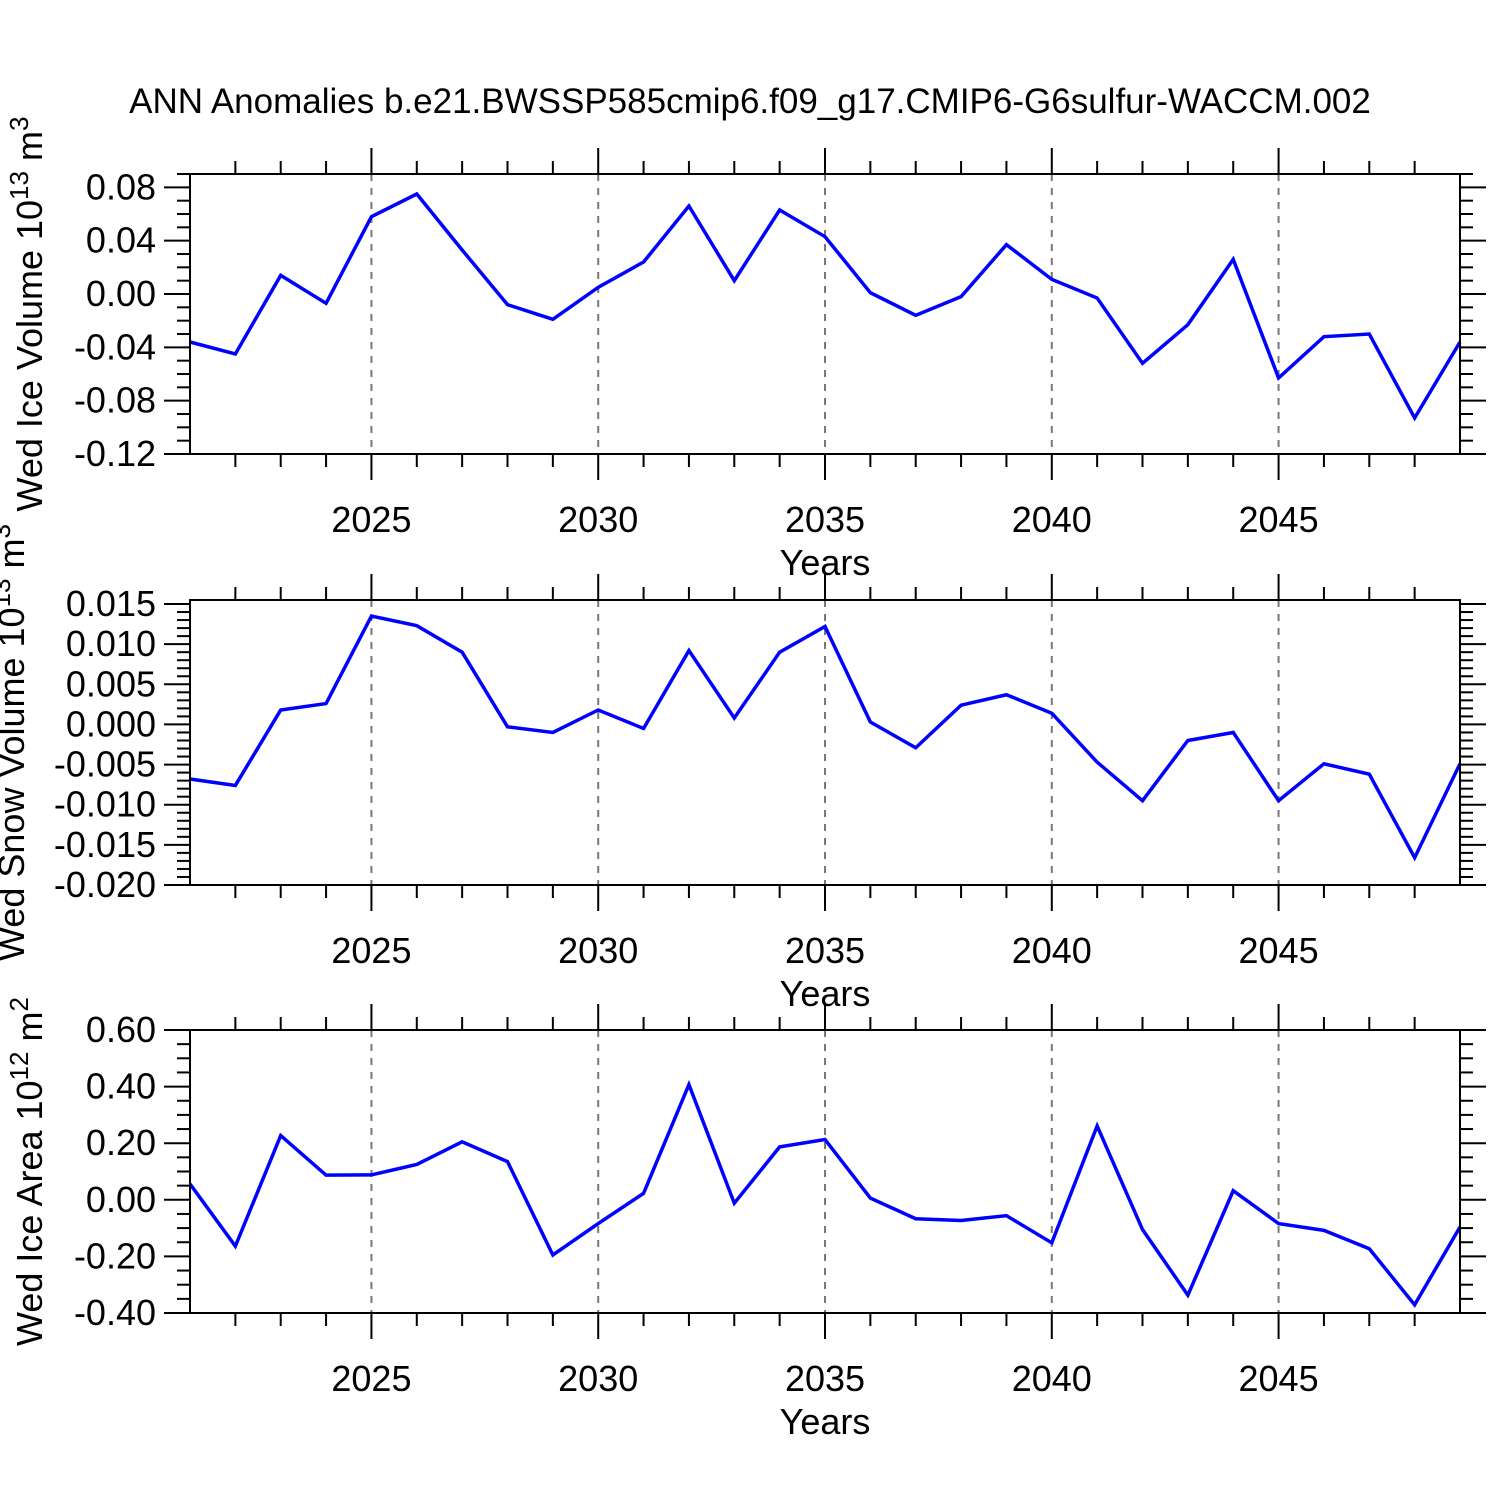  Describe the element at coordinates (825, 950) in the screenshot. I see `x-tick-label-wed-snow-volume: 2035` at that location.